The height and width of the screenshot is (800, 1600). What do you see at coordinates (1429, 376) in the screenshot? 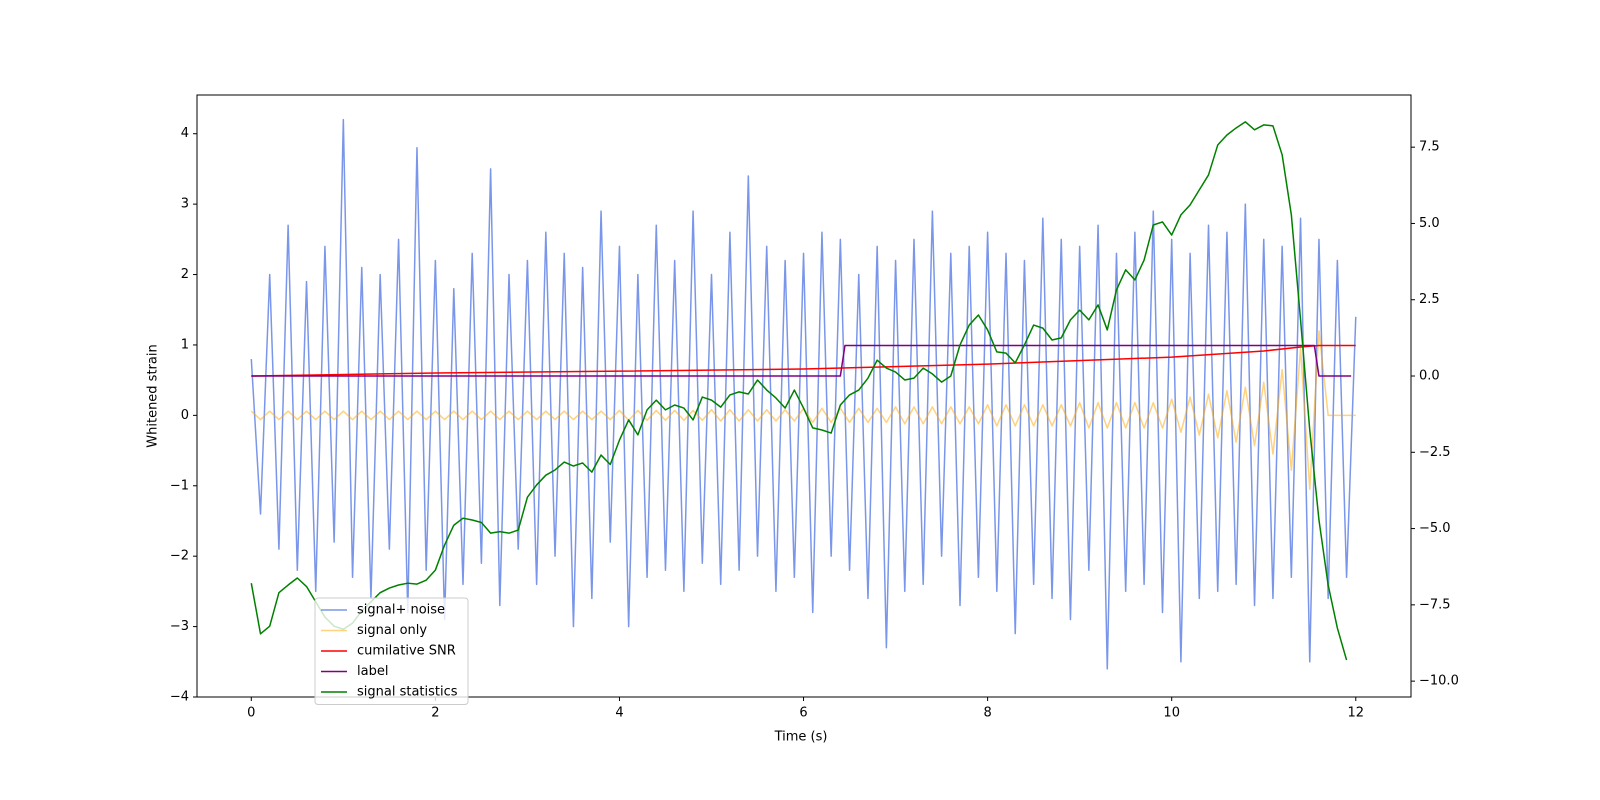
I see `y2-tick-label: 0.0` at bounding box center [1429, 376].